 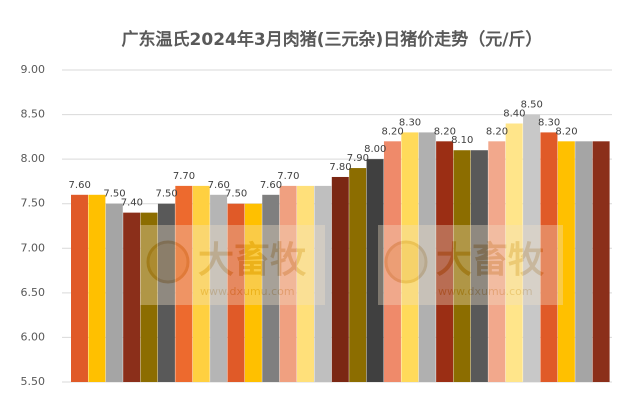 What do you see at coordinates (33, 336) in the screenshot?
I see `y-tick-label: 6.00` at bounding box center [33, 336].